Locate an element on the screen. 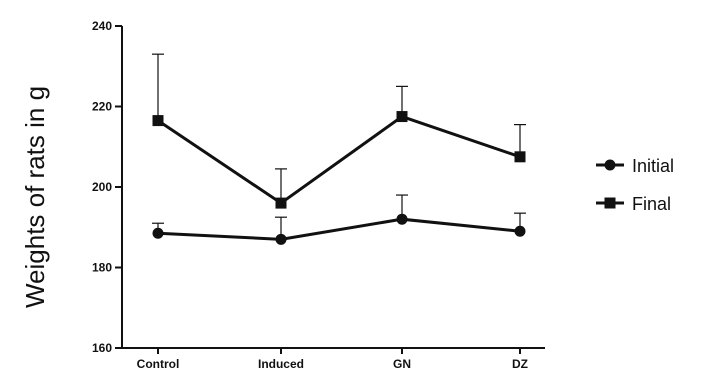  x-tick-label-control: Control is located at coordinates (158, 364).